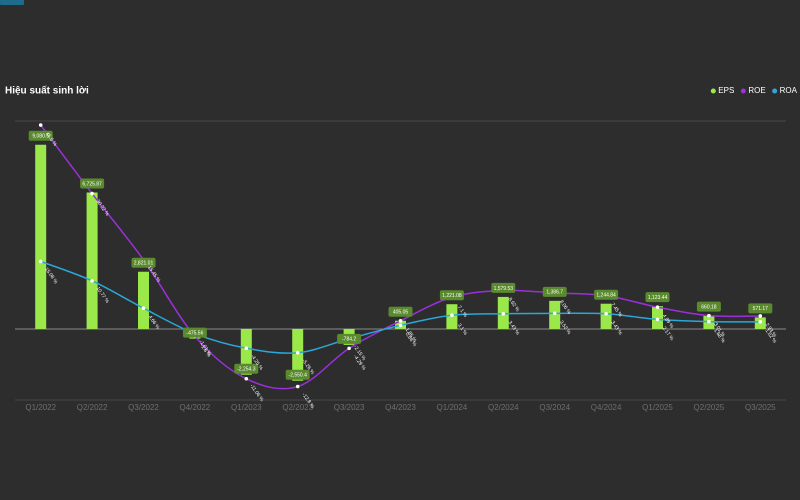 The image size is (800, 500). I want to click on data-label-text: -784.2, so click(349, 340).